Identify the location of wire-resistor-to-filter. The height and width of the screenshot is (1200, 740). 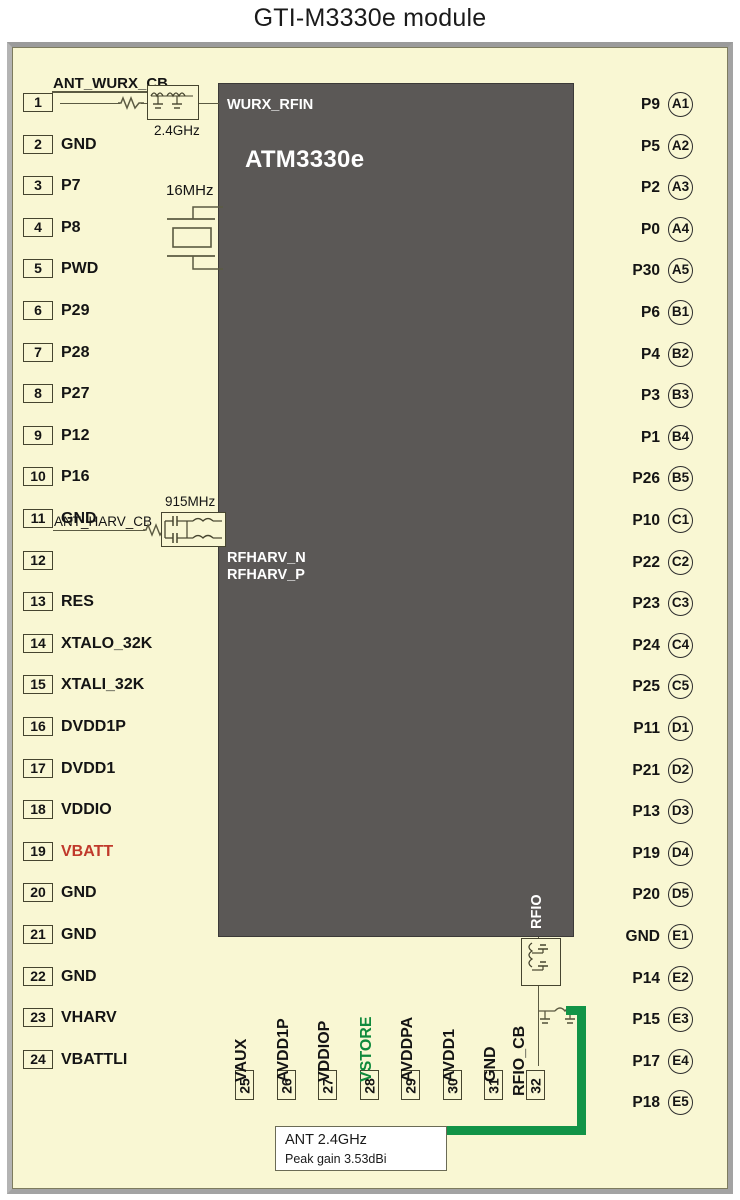
(145, 103).